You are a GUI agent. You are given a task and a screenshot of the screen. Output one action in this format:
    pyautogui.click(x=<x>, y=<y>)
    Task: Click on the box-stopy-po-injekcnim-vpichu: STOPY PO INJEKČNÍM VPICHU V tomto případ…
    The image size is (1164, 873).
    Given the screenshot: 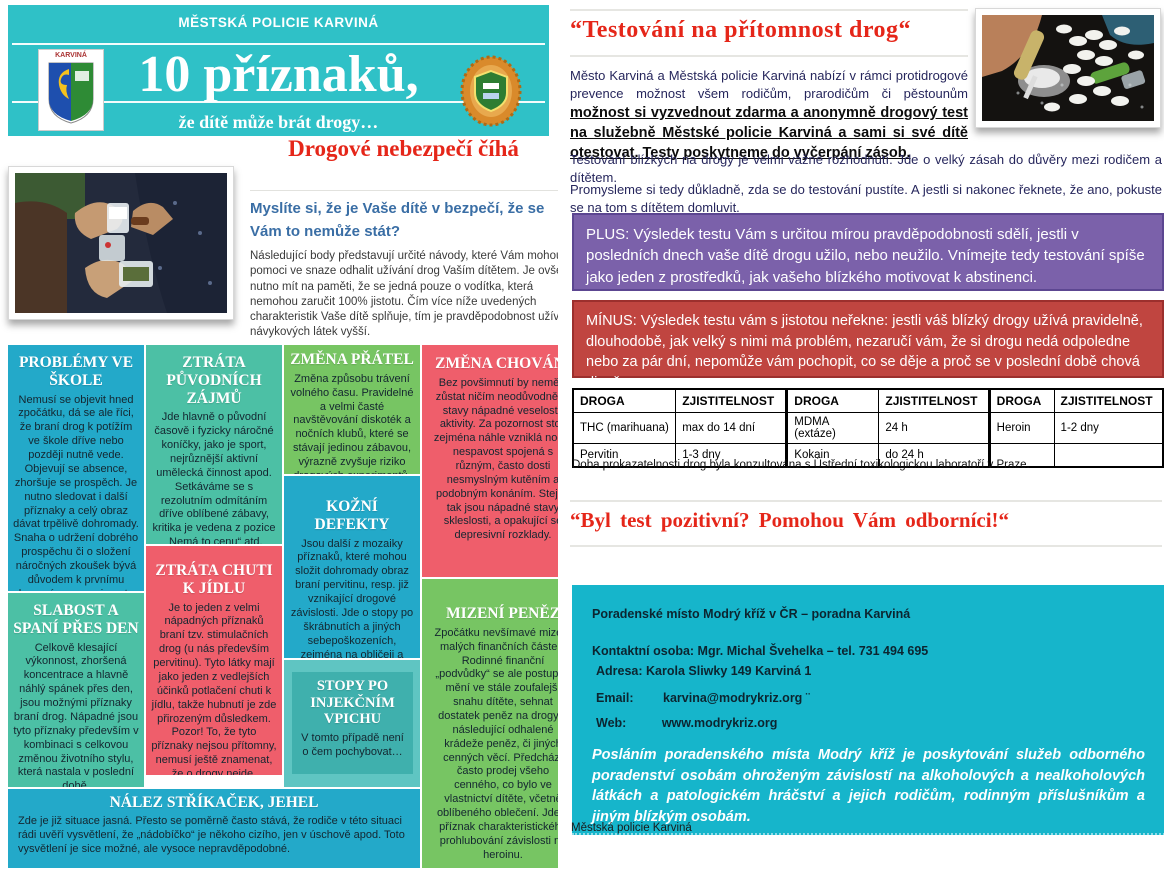 What is the action you would take?
    pyautogui.click(x=352, y=723)
    